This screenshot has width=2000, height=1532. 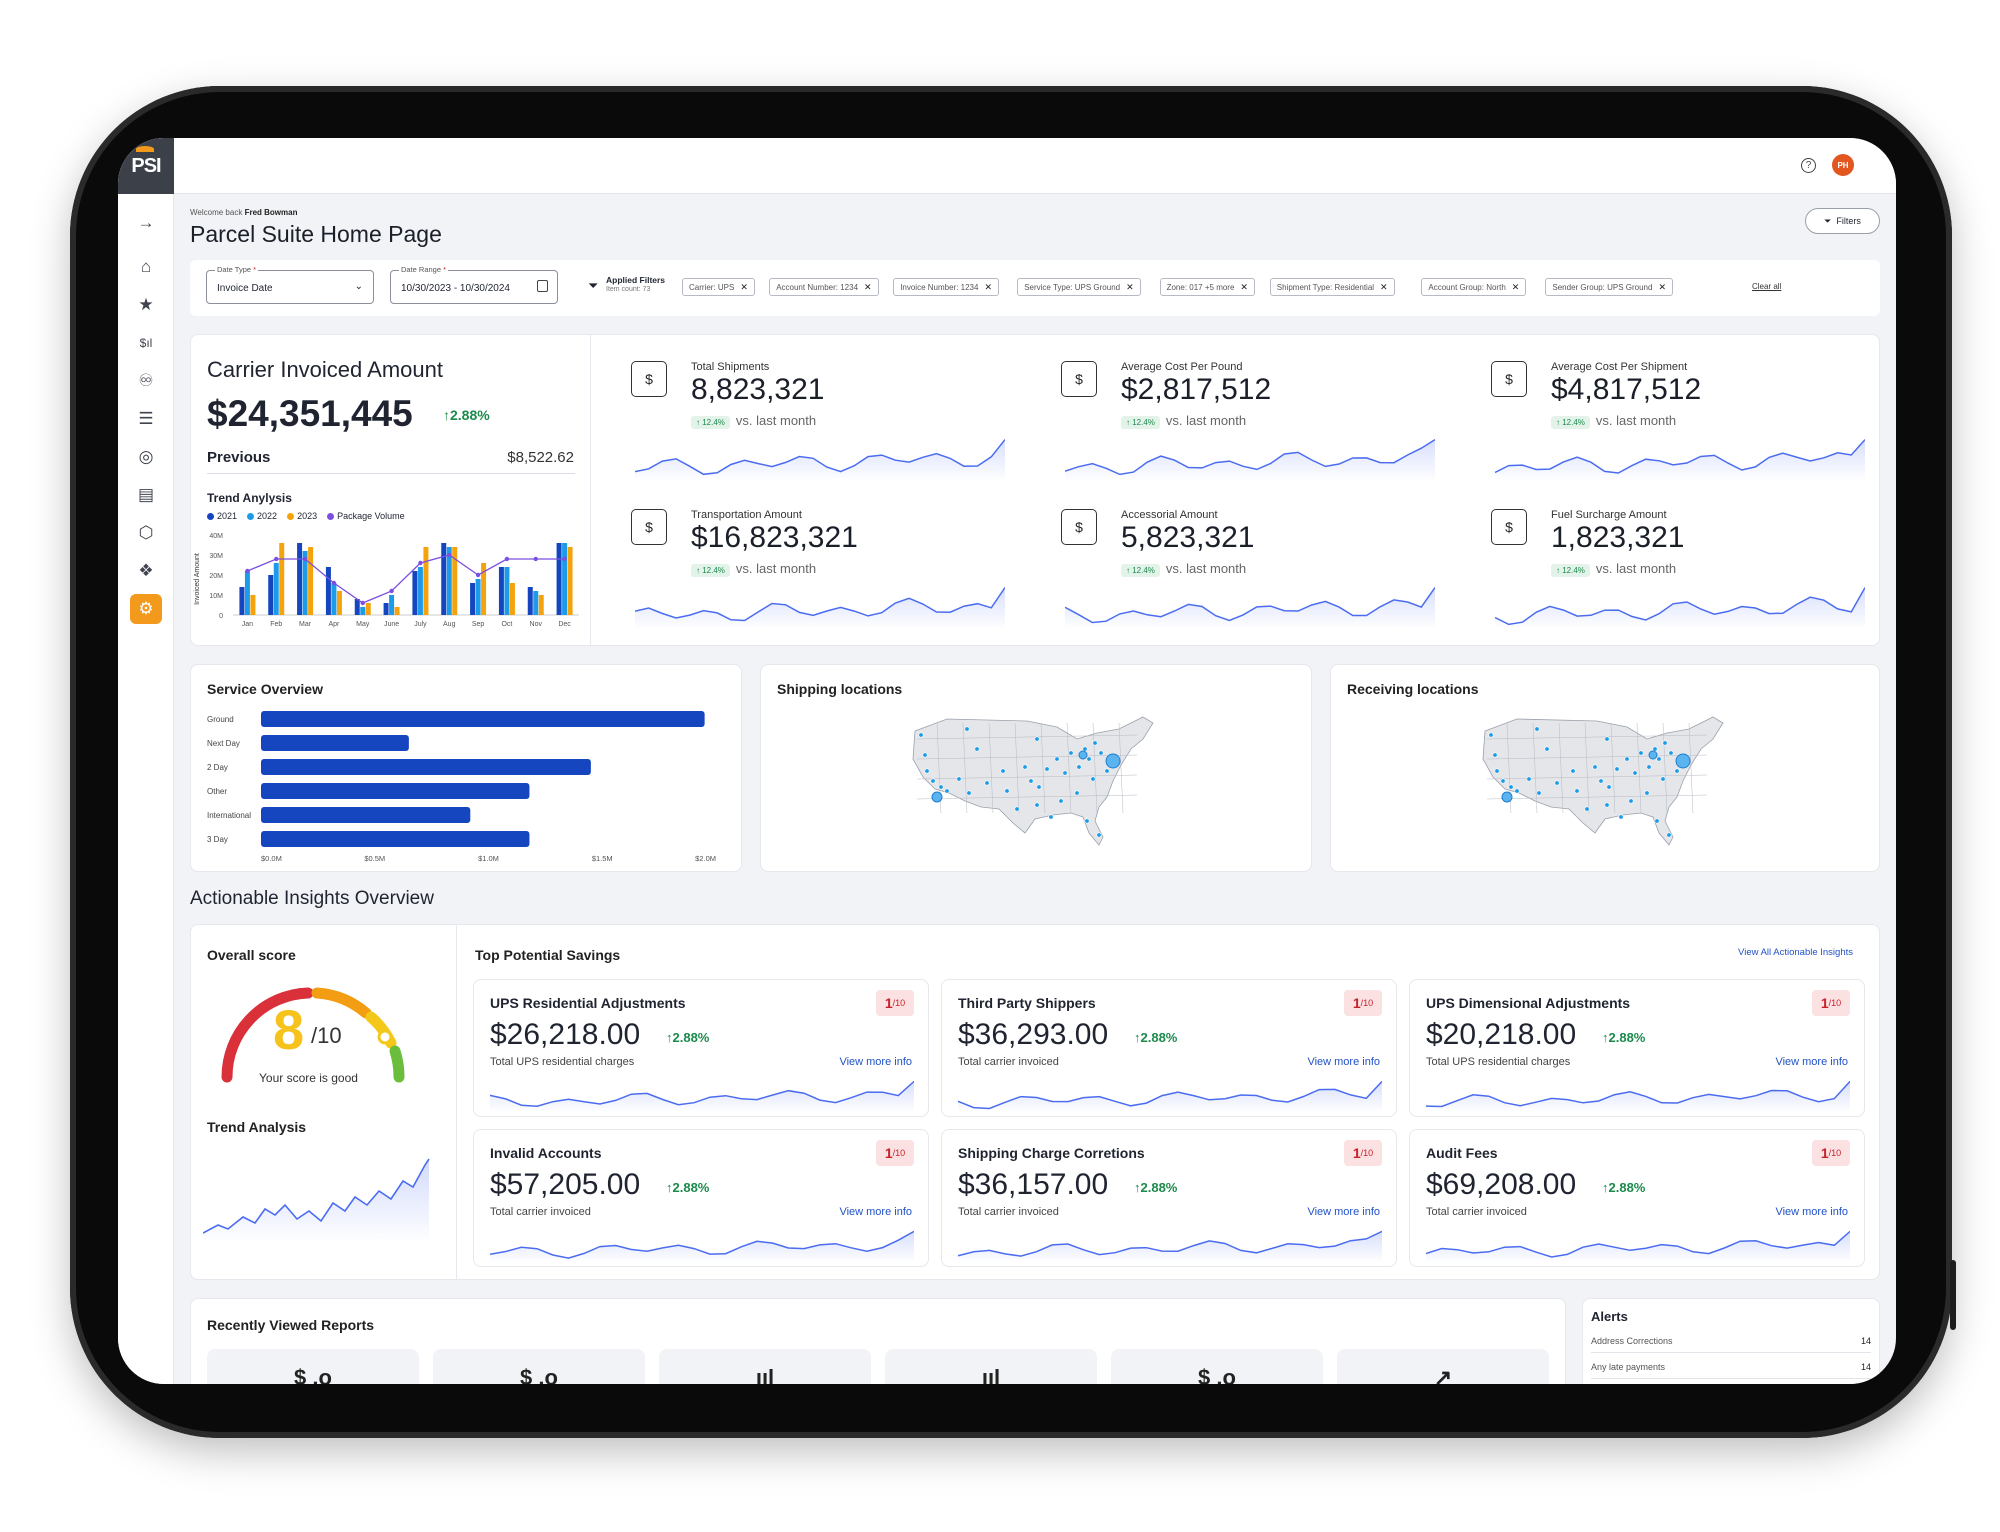 I want to click on filter-chip: Account Number: 1234 ✕, so click(x=824, y=287).